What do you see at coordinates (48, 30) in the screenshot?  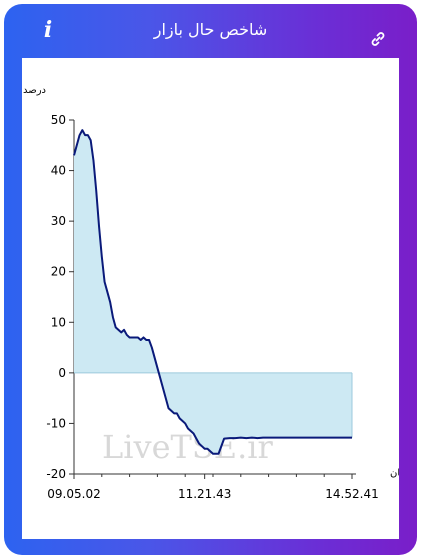 I see `info-icon: i` at bounding box center [48, 30].